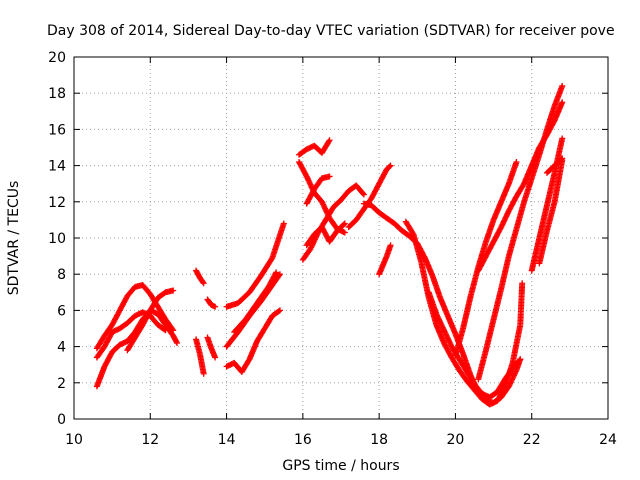 This screenshot has width=640, height=480. What do you see at coordinates (456, 440) in the screenshot?
I see `x-tick-label: 20` at bounding box center [456, 440].